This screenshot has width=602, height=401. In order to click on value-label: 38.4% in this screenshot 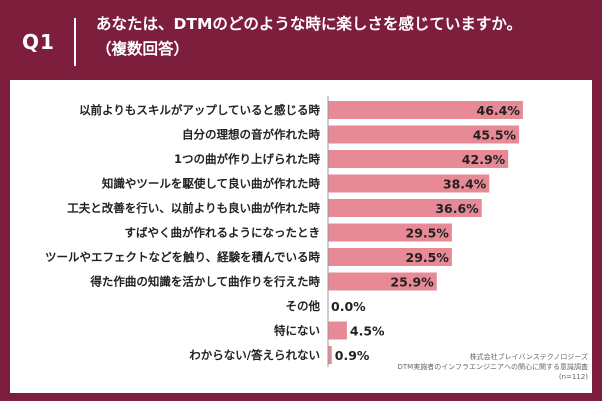, I will do `click(465, 184)`.